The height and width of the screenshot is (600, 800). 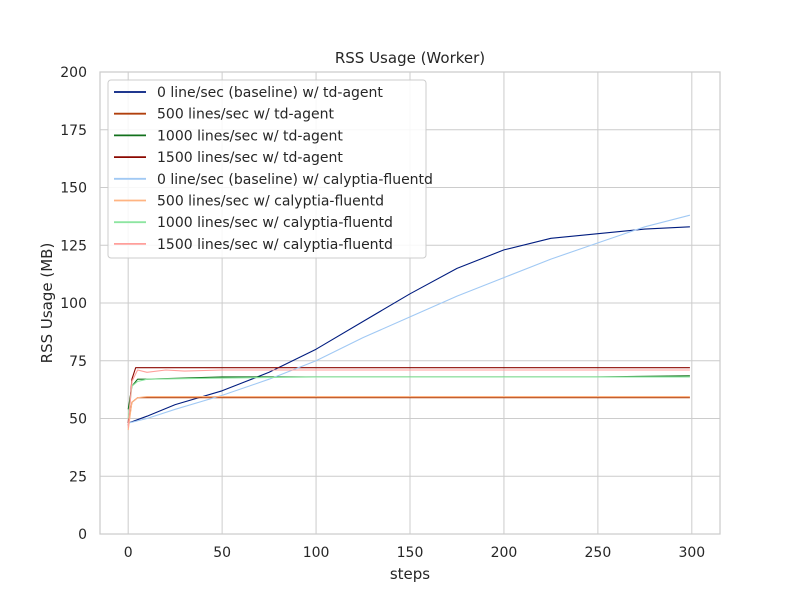 I want to click on y-tick-label: 100, so click(x=73, y=304).